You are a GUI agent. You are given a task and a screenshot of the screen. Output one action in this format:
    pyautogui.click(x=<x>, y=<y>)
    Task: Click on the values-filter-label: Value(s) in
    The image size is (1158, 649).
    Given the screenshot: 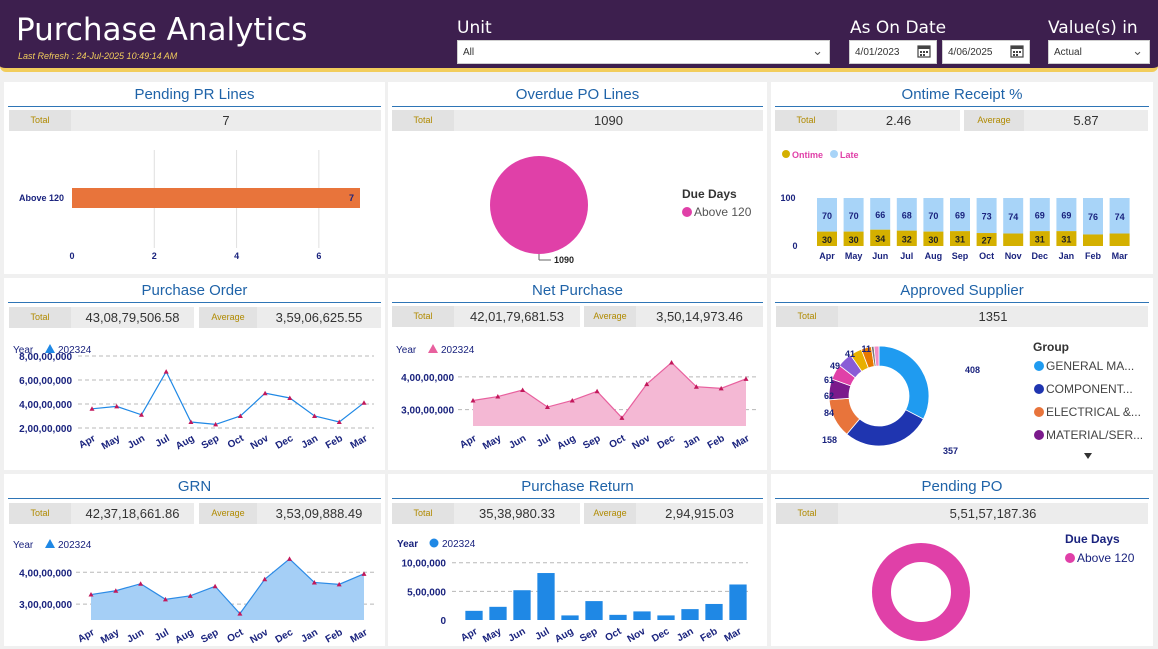 What is the action you would take?
    pyautogui.click(x=1093, y=28)
    